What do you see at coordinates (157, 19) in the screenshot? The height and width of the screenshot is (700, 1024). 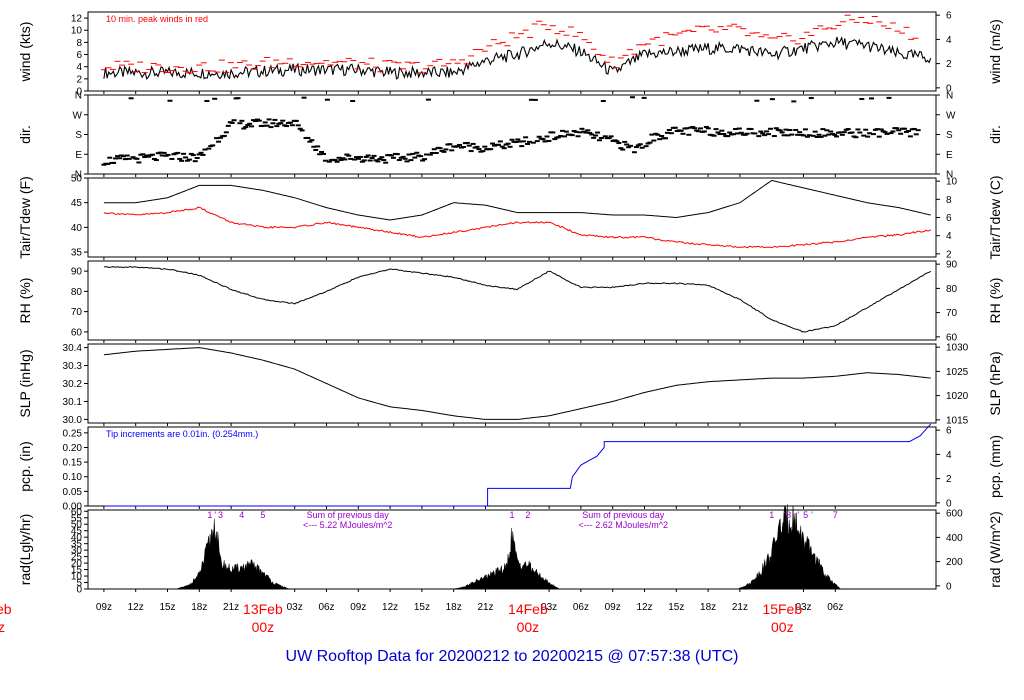 I see `annotation-wind: 10 min. peak winds in red` at bounding box center [157, 19].